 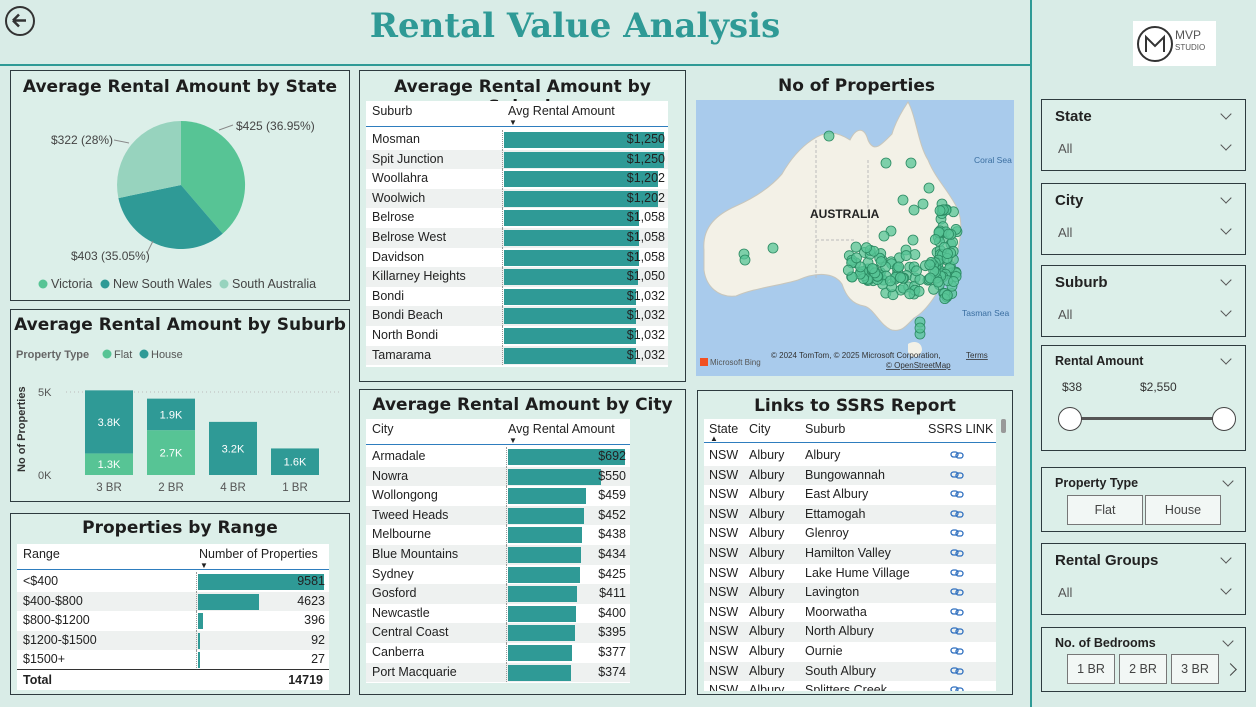 What do you see at coordinates (173, 640) in the screenshot?
I see `table-row: $1200-$1500 92` at bounding box center [173, 640].